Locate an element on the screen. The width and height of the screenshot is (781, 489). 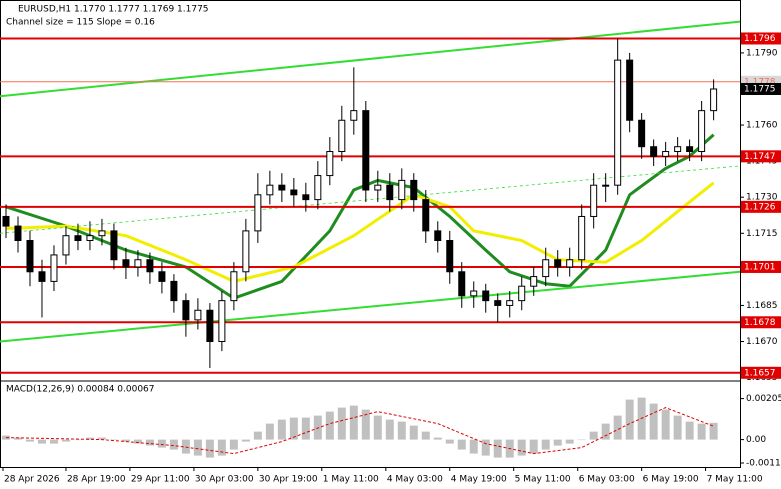
macd-title: MACD(12,26,9) 0.00084 0.00067 is located at coordinates (80, 390).